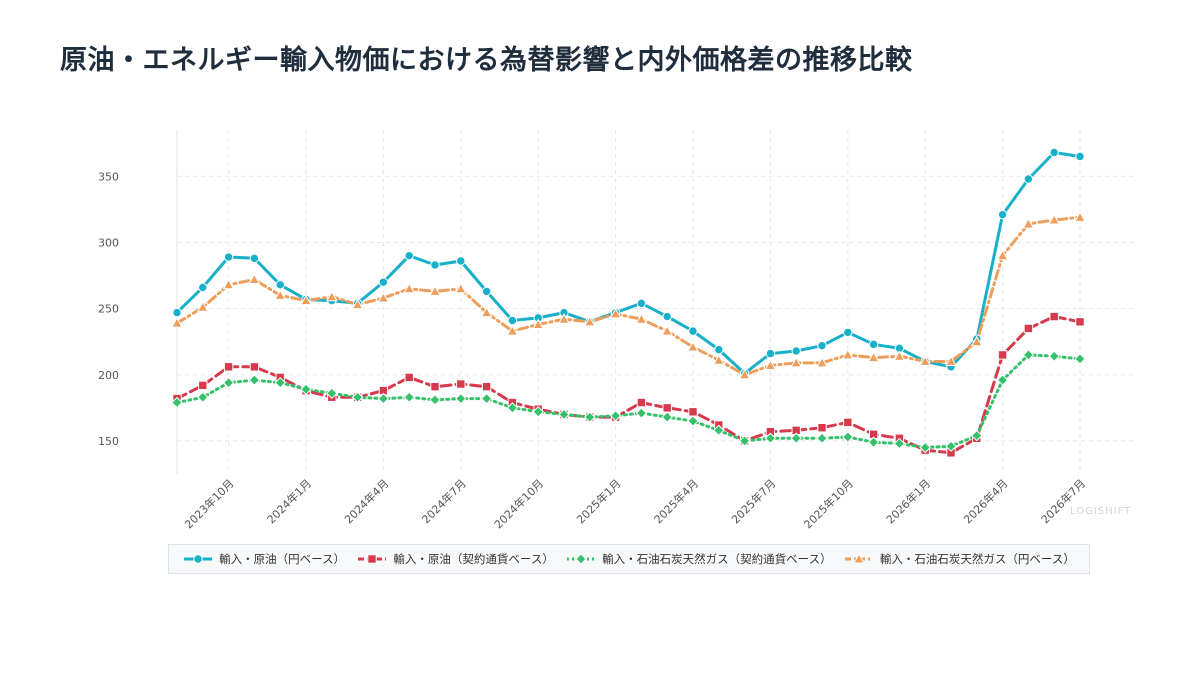 The height and width of the screenshot is (675, 1200). Describe the element at coordinates (108, 176) in the screenshot. I see `y-tick-label: 350` at that location.